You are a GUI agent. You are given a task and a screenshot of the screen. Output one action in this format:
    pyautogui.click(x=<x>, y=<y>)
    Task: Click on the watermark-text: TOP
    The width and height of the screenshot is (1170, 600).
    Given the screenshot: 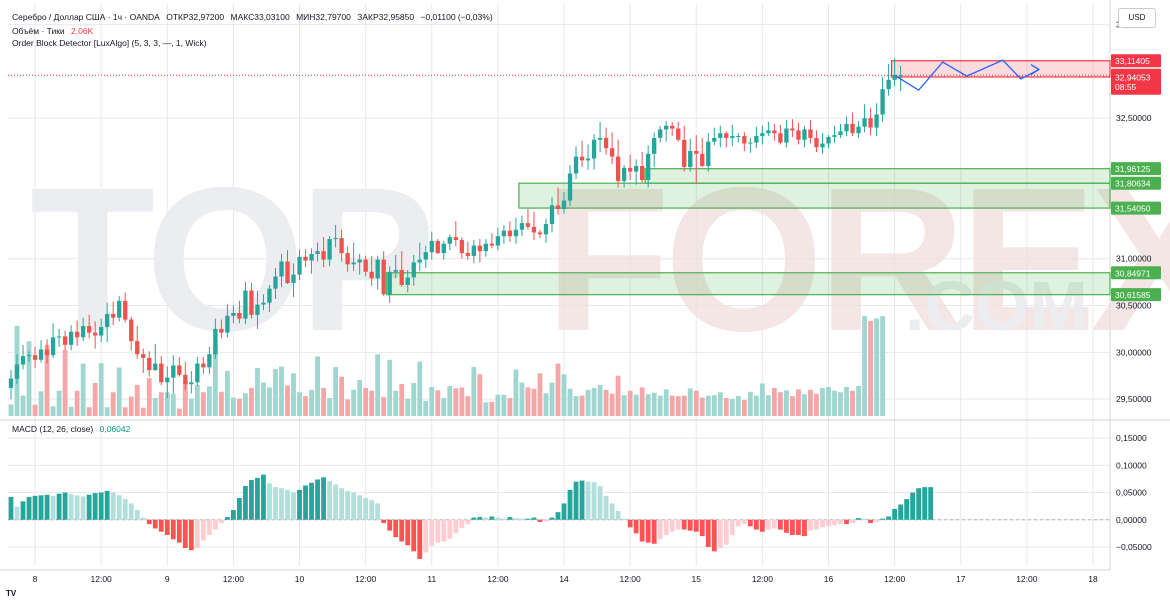 What is the action you would take?
    pyautogui.click(x=230, y=259)
    